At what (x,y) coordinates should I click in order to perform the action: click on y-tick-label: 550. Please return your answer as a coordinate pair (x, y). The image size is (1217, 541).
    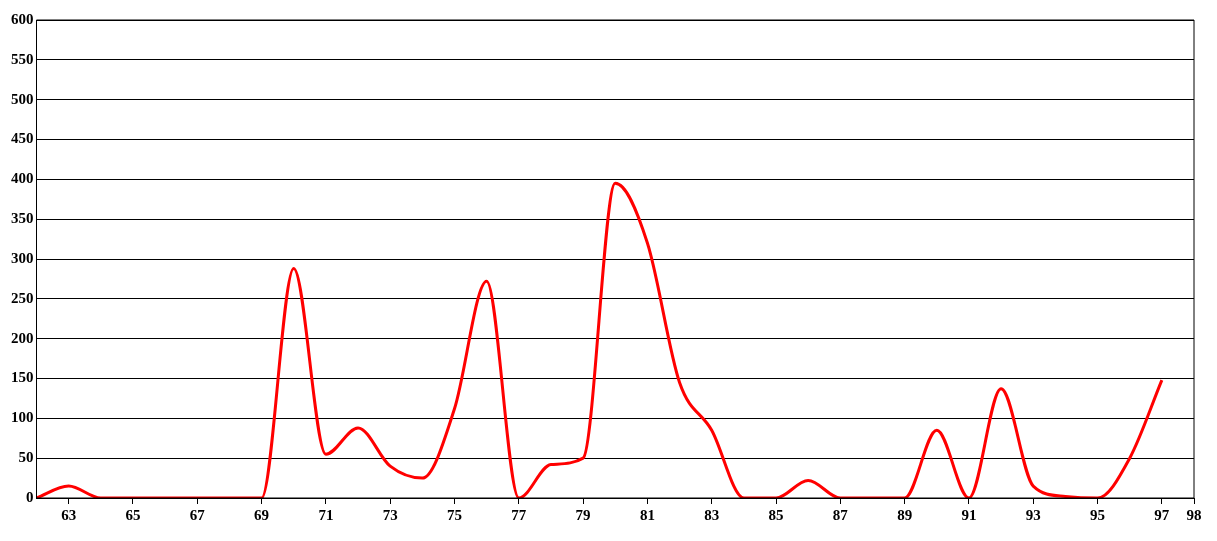
    Looking at the image, I should click on (22, 58).